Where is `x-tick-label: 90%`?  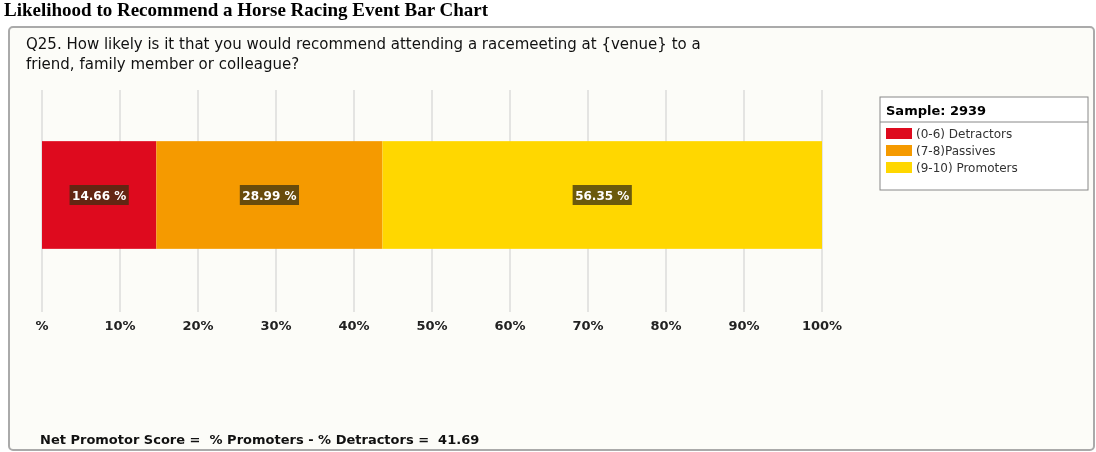
x-tick-label: 90% is located at coordinates (744, 325).